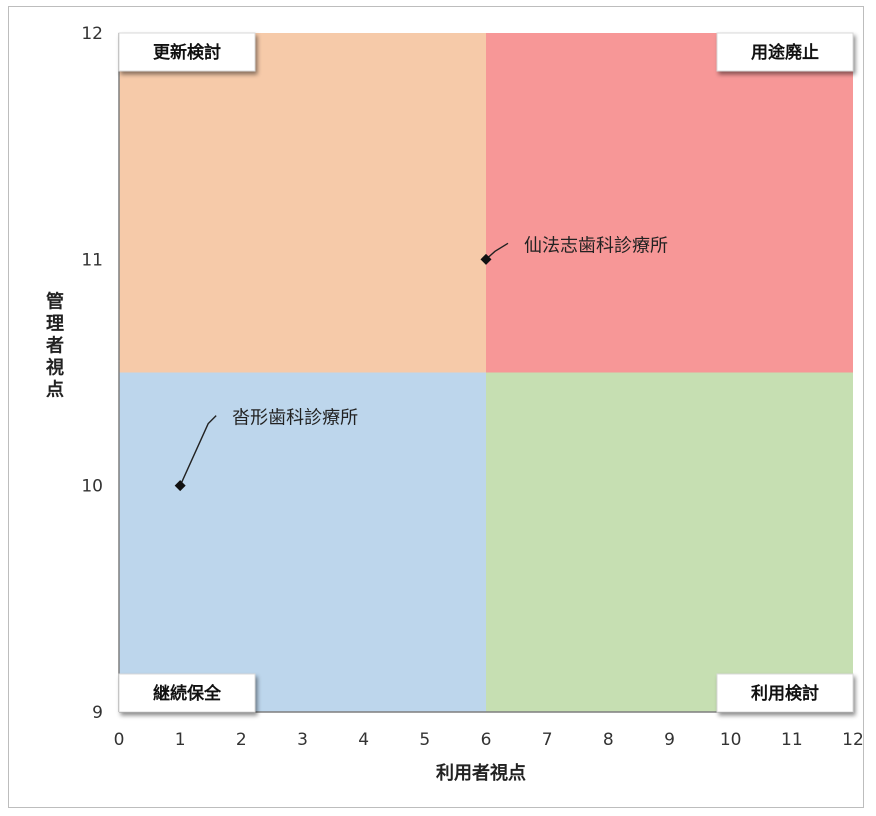 This screenshot has height=816, width=876. Describe the element at coordinates (55, 390) in the screenshot. I see `y-axis-title-char: 点` at that location.